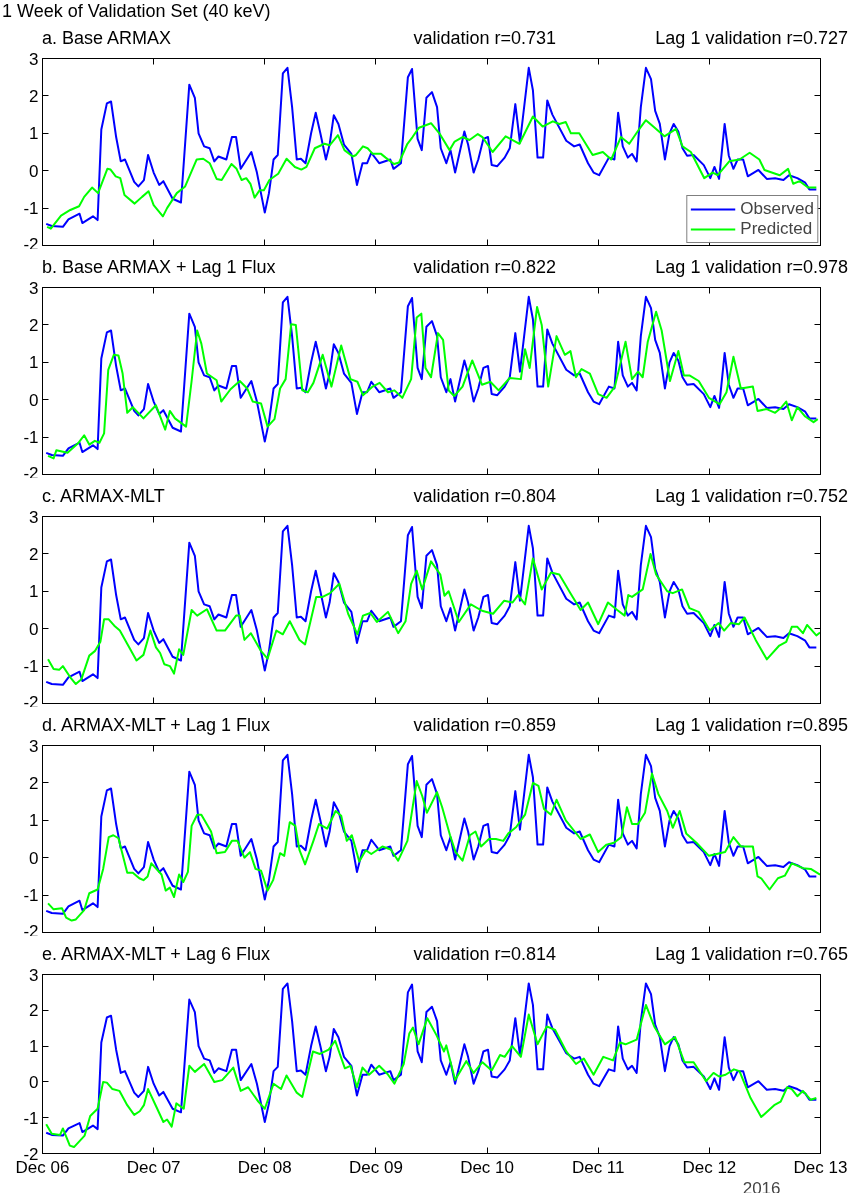 The width and height of the screenshot is (861, 1202). I want to click on x-tick-label: Dec 10, so click(487, 1167).